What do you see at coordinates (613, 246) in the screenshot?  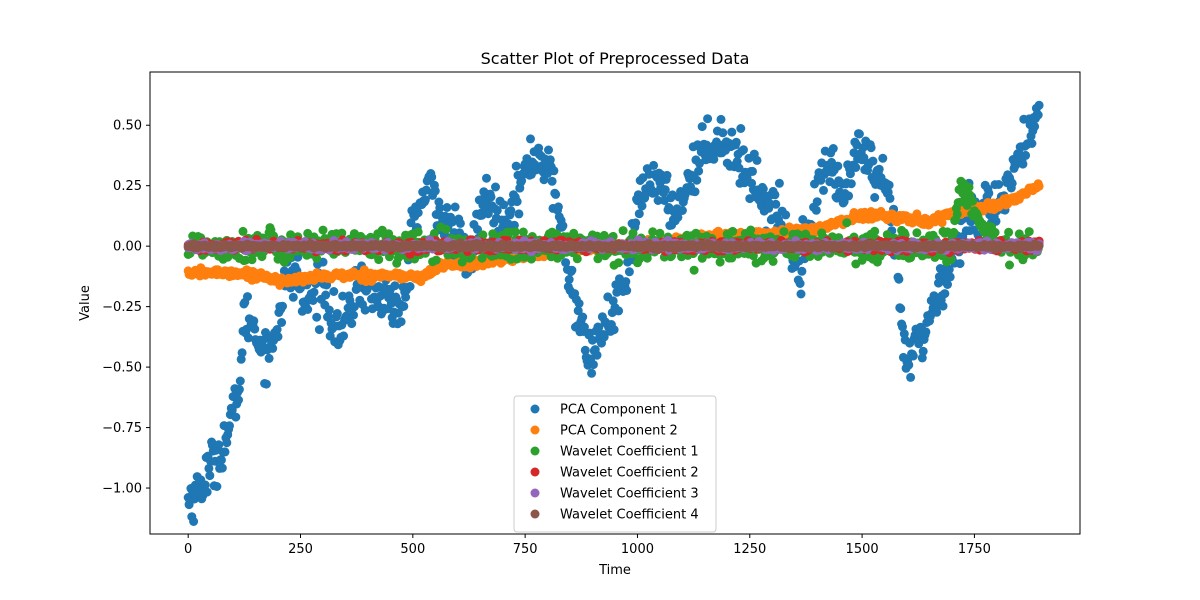 I see `series-6-points` at bounding box center [613, 246].